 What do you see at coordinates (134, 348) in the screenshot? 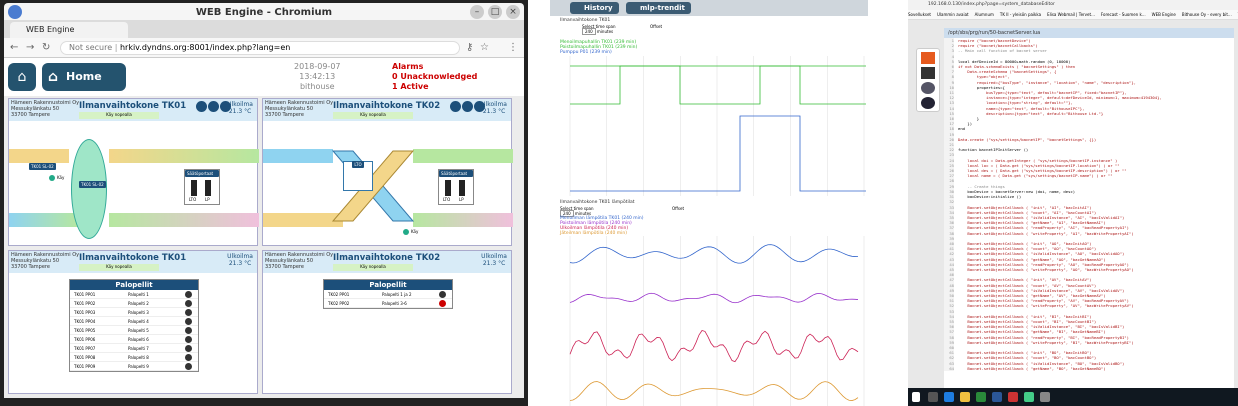
I see `damper-row: TK01 PP07 Palopelti 7` at bounding box center [134, 348].